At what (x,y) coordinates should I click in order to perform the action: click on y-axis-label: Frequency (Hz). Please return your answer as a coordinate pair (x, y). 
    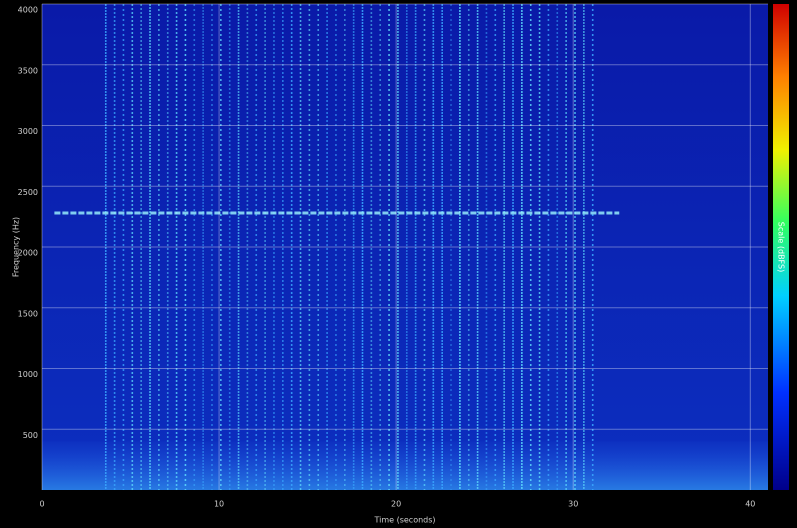
    Looking at the image, I should click on (16, 247).